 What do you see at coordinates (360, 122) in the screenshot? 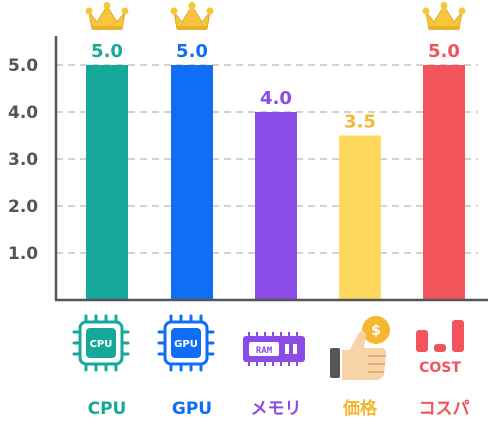
I see `value-label: 3.5` at bounding box center [360, 122].